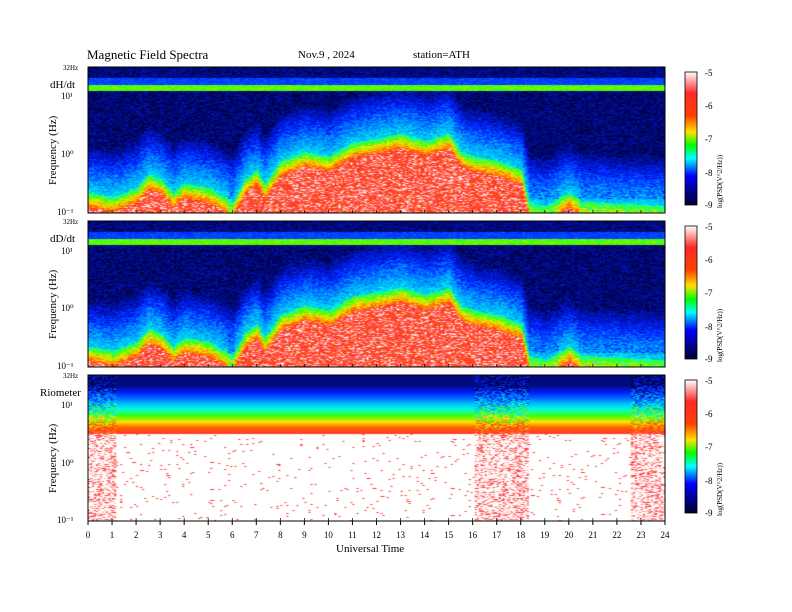 This screenshot has height=612, width=792. What do you see at coordinates (401, 535) in the screenshot?
I see `x-tick-label: 13` at bounding box center [401, 535].